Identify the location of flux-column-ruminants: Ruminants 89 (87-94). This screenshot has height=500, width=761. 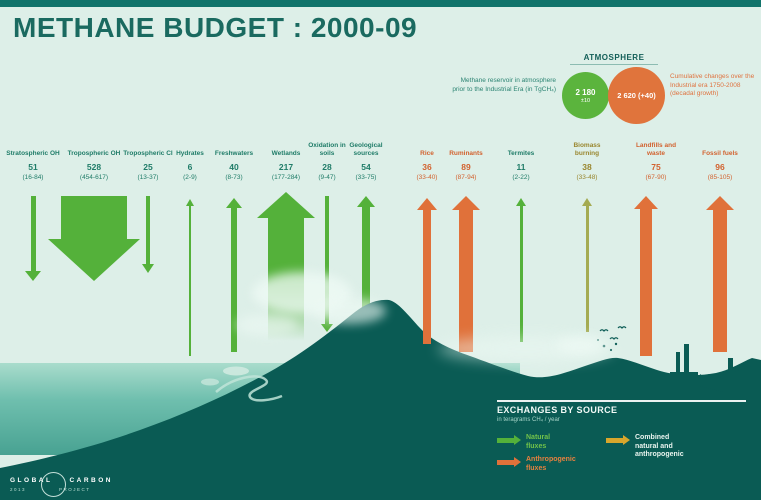
(466, 159).